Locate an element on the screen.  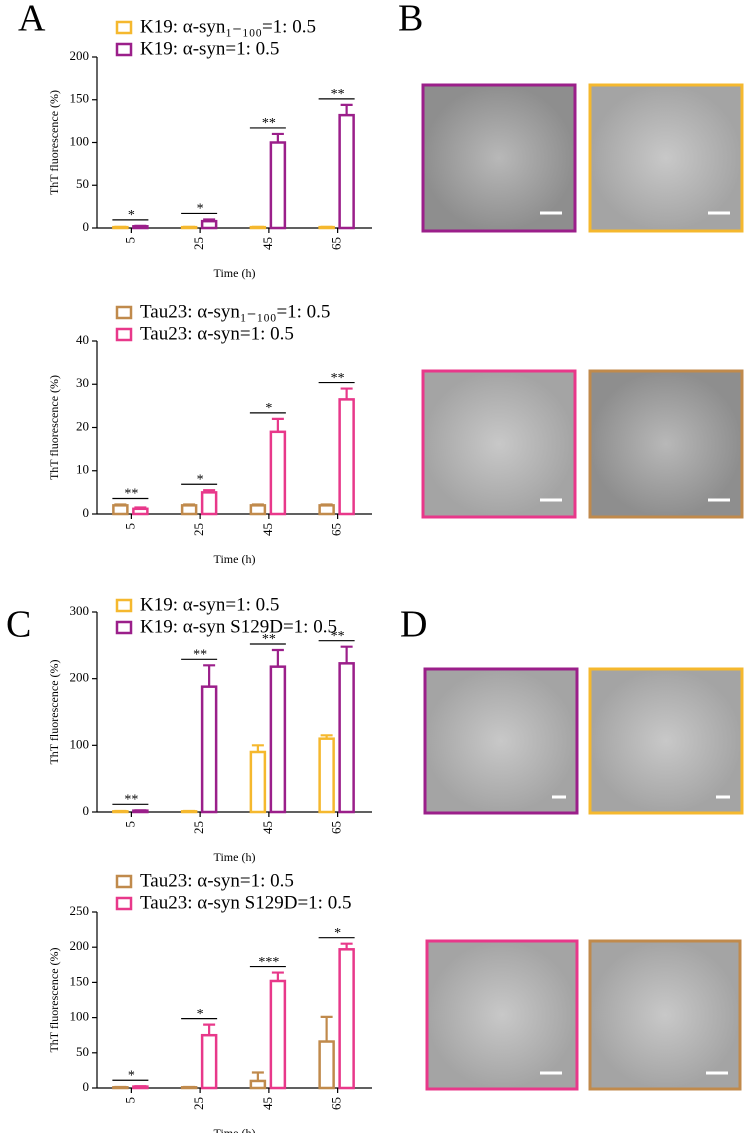
legend-label: K19: α-syn S129D=1: 0.5 is located at coordinates (238, 626).